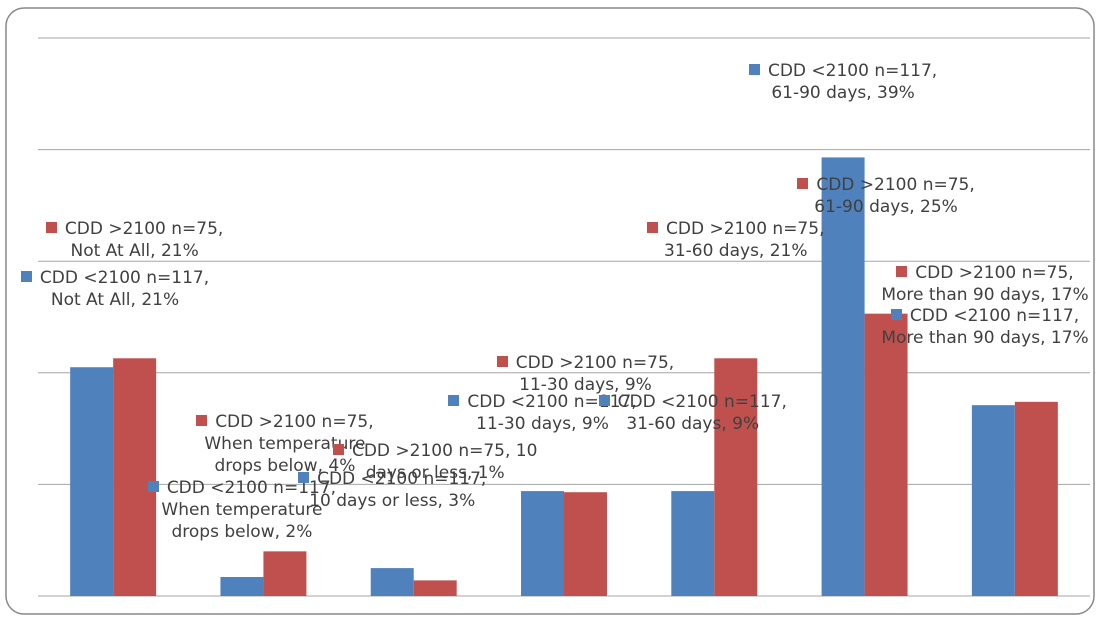 The width and height of the screenshot is (1100, 620). I want to click on label-text: CDD <2100 n=117, 61-90 days, 39%, so click(852, 82).